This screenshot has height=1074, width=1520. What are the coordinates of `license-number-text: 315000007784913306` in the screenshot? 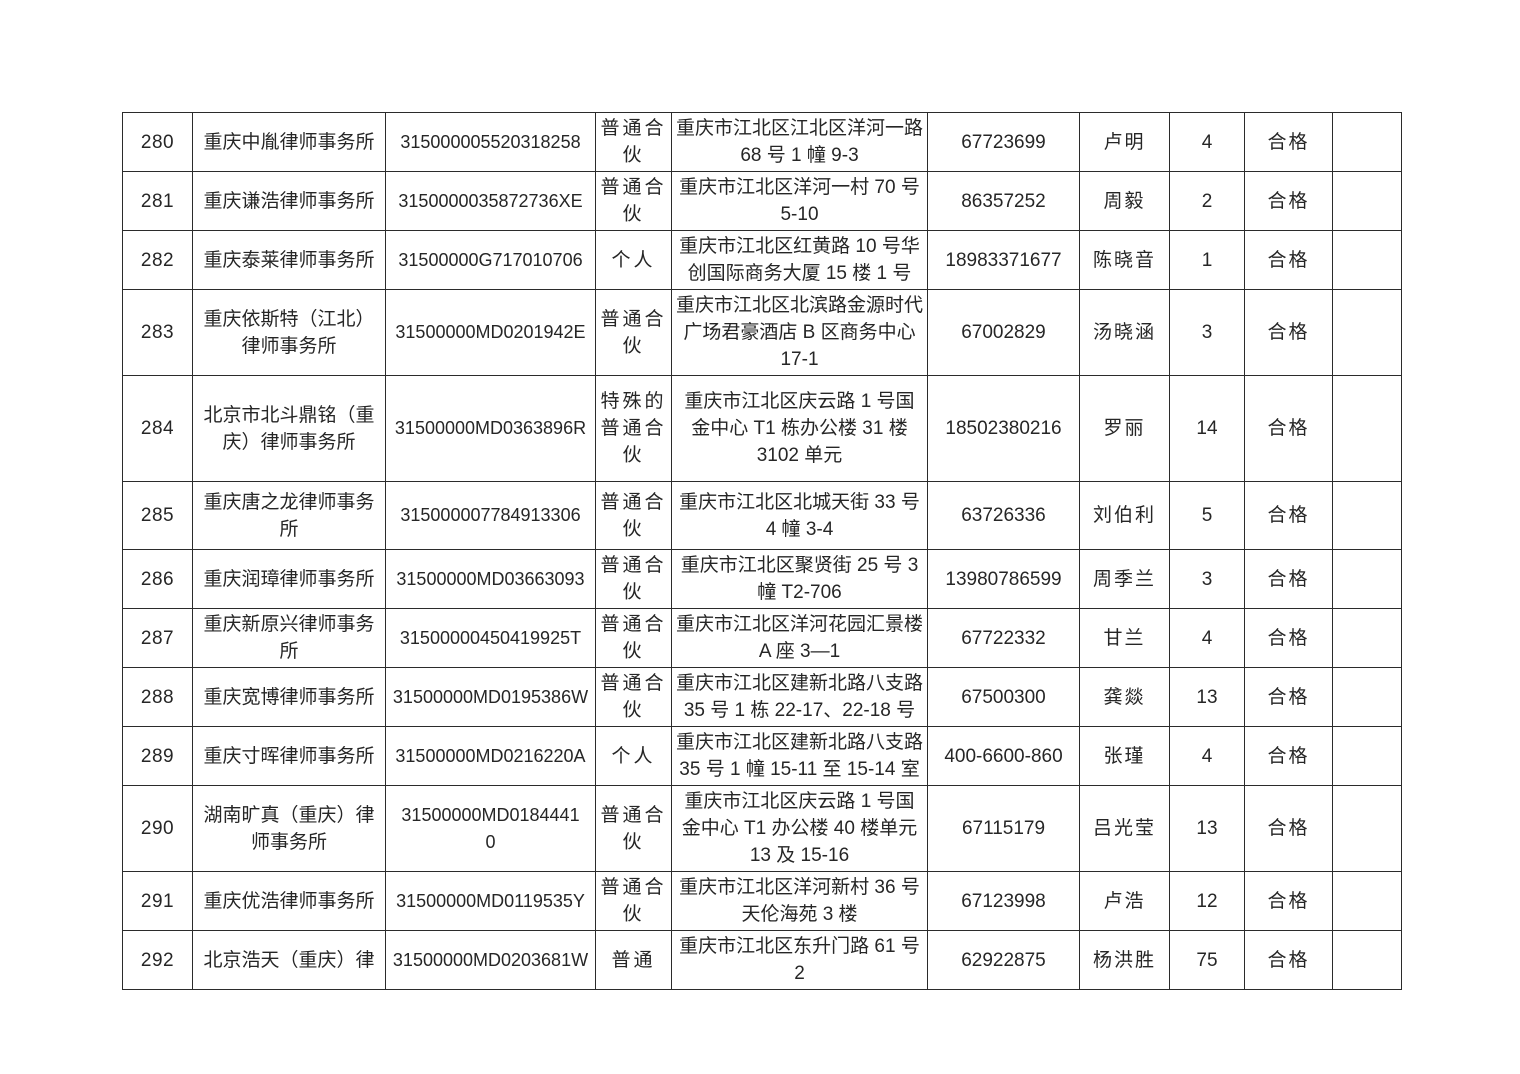 It's located at (490, 515).